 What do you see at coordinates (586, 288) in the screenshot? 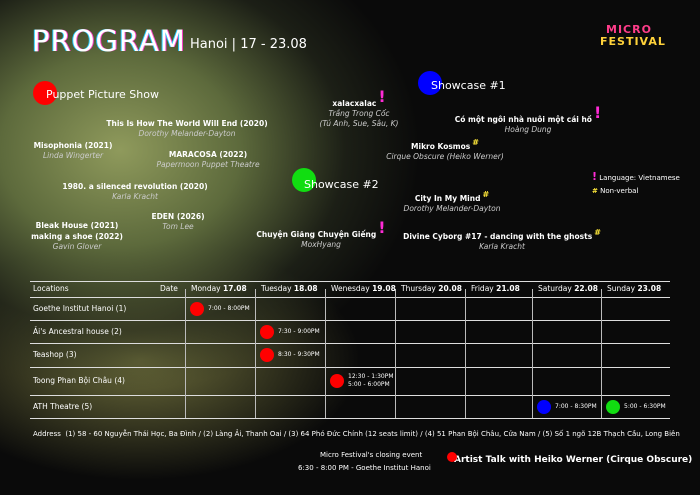
I see `day-date: 22.08` at bounding box center [586, 288].